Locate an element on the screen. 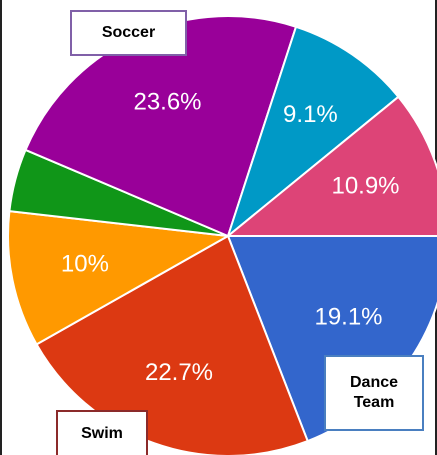 Image resolution: width=437 pixels, height=455 pixels. slice-percent-label: 10% is located at coordinates (85, 264).